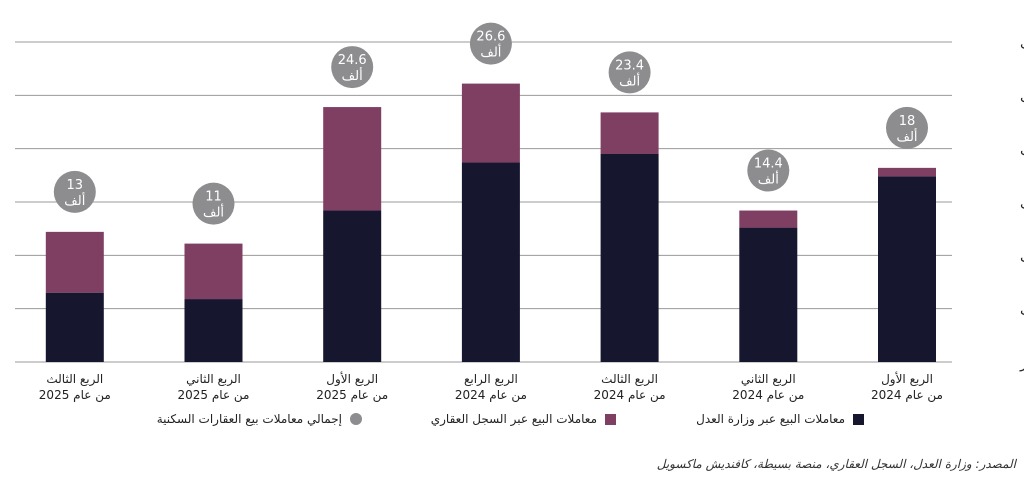 The image size is (1024, 485). I want to click on legend-swatch-total, so click(356, 419).